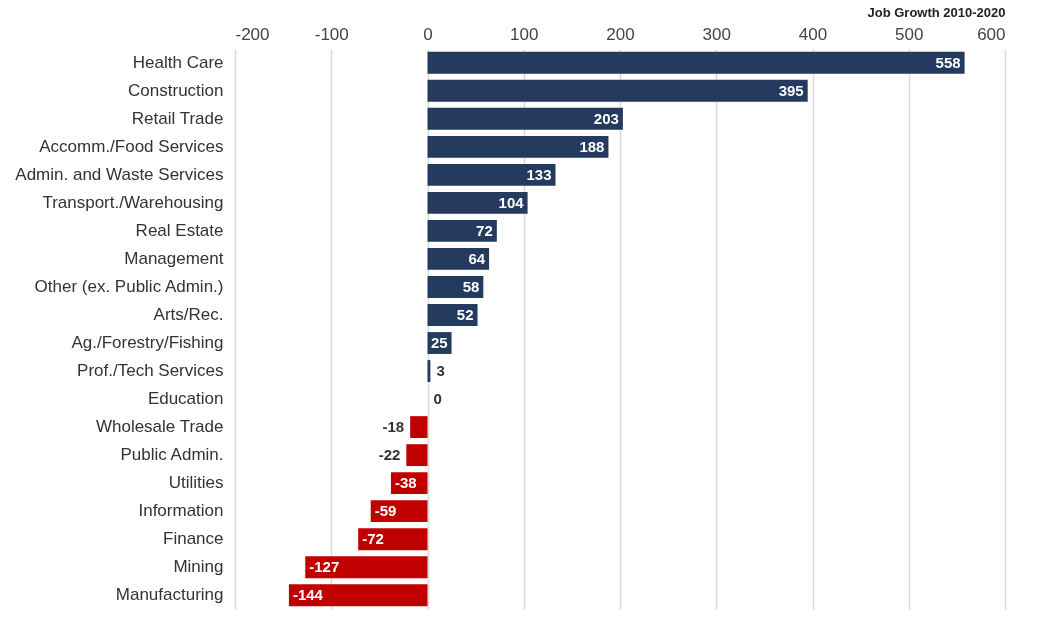 This screenshot has height=627, width=1061. I want to click on data-label: 52, so click(465, 314).